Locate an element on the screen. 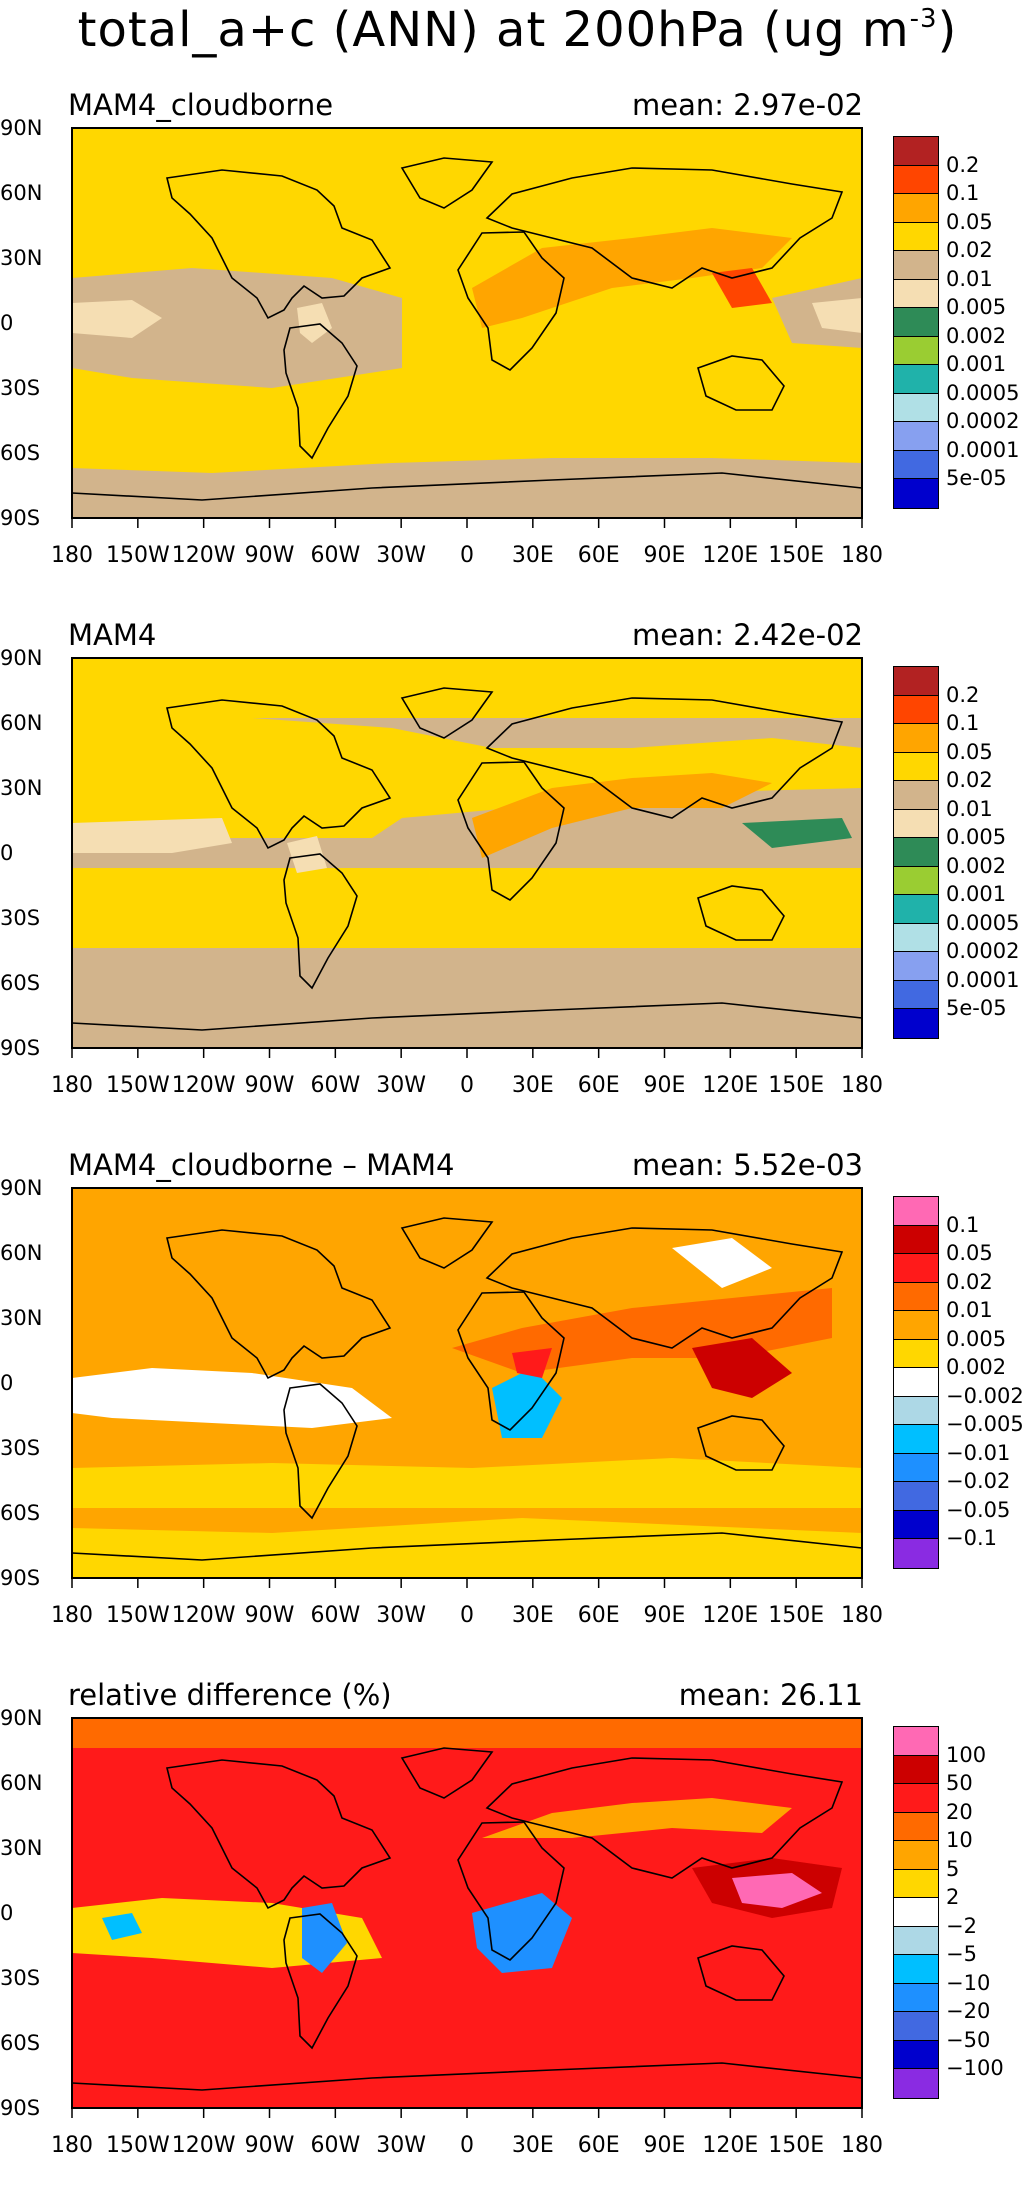 The width and height of the screenshot is (1035, 2208). lon-label: 120E is located at coordinates (730, 1085).